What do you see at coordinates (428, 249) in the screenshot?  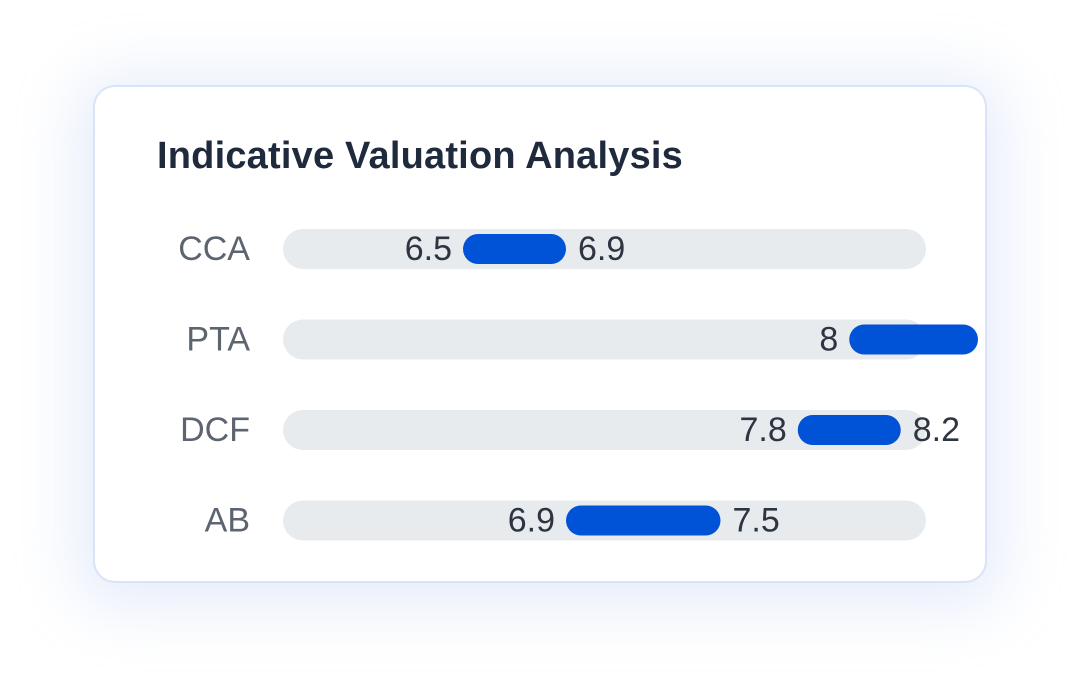 I see `low-value-label-cca: 6.5` at bounding box center [428, 249].